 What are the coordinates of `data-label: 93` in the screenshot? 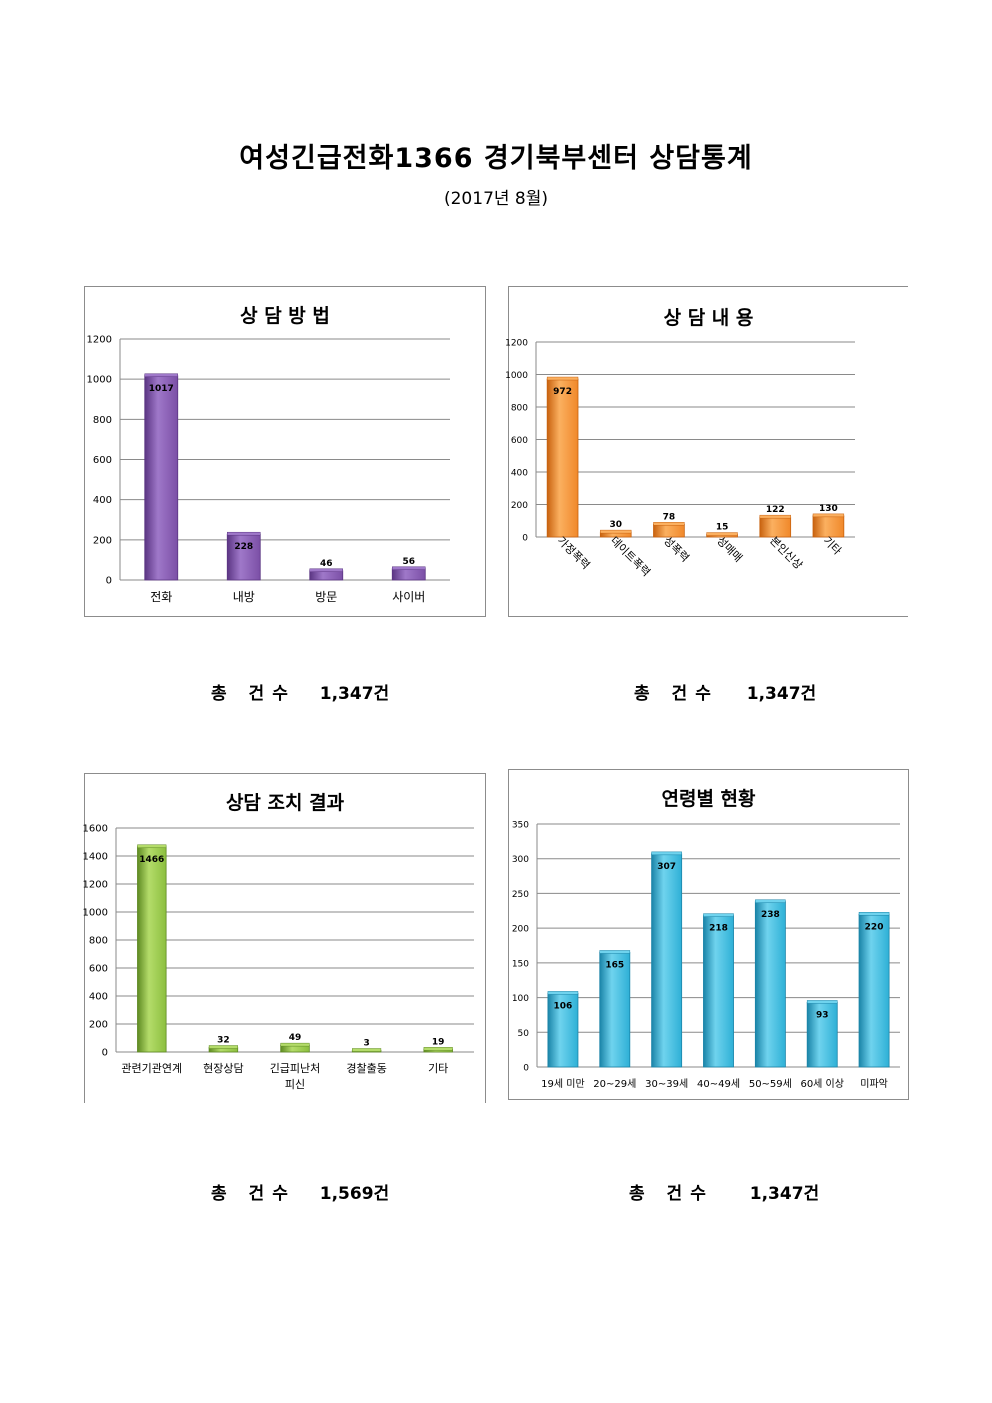 It's located at (822, 1015).